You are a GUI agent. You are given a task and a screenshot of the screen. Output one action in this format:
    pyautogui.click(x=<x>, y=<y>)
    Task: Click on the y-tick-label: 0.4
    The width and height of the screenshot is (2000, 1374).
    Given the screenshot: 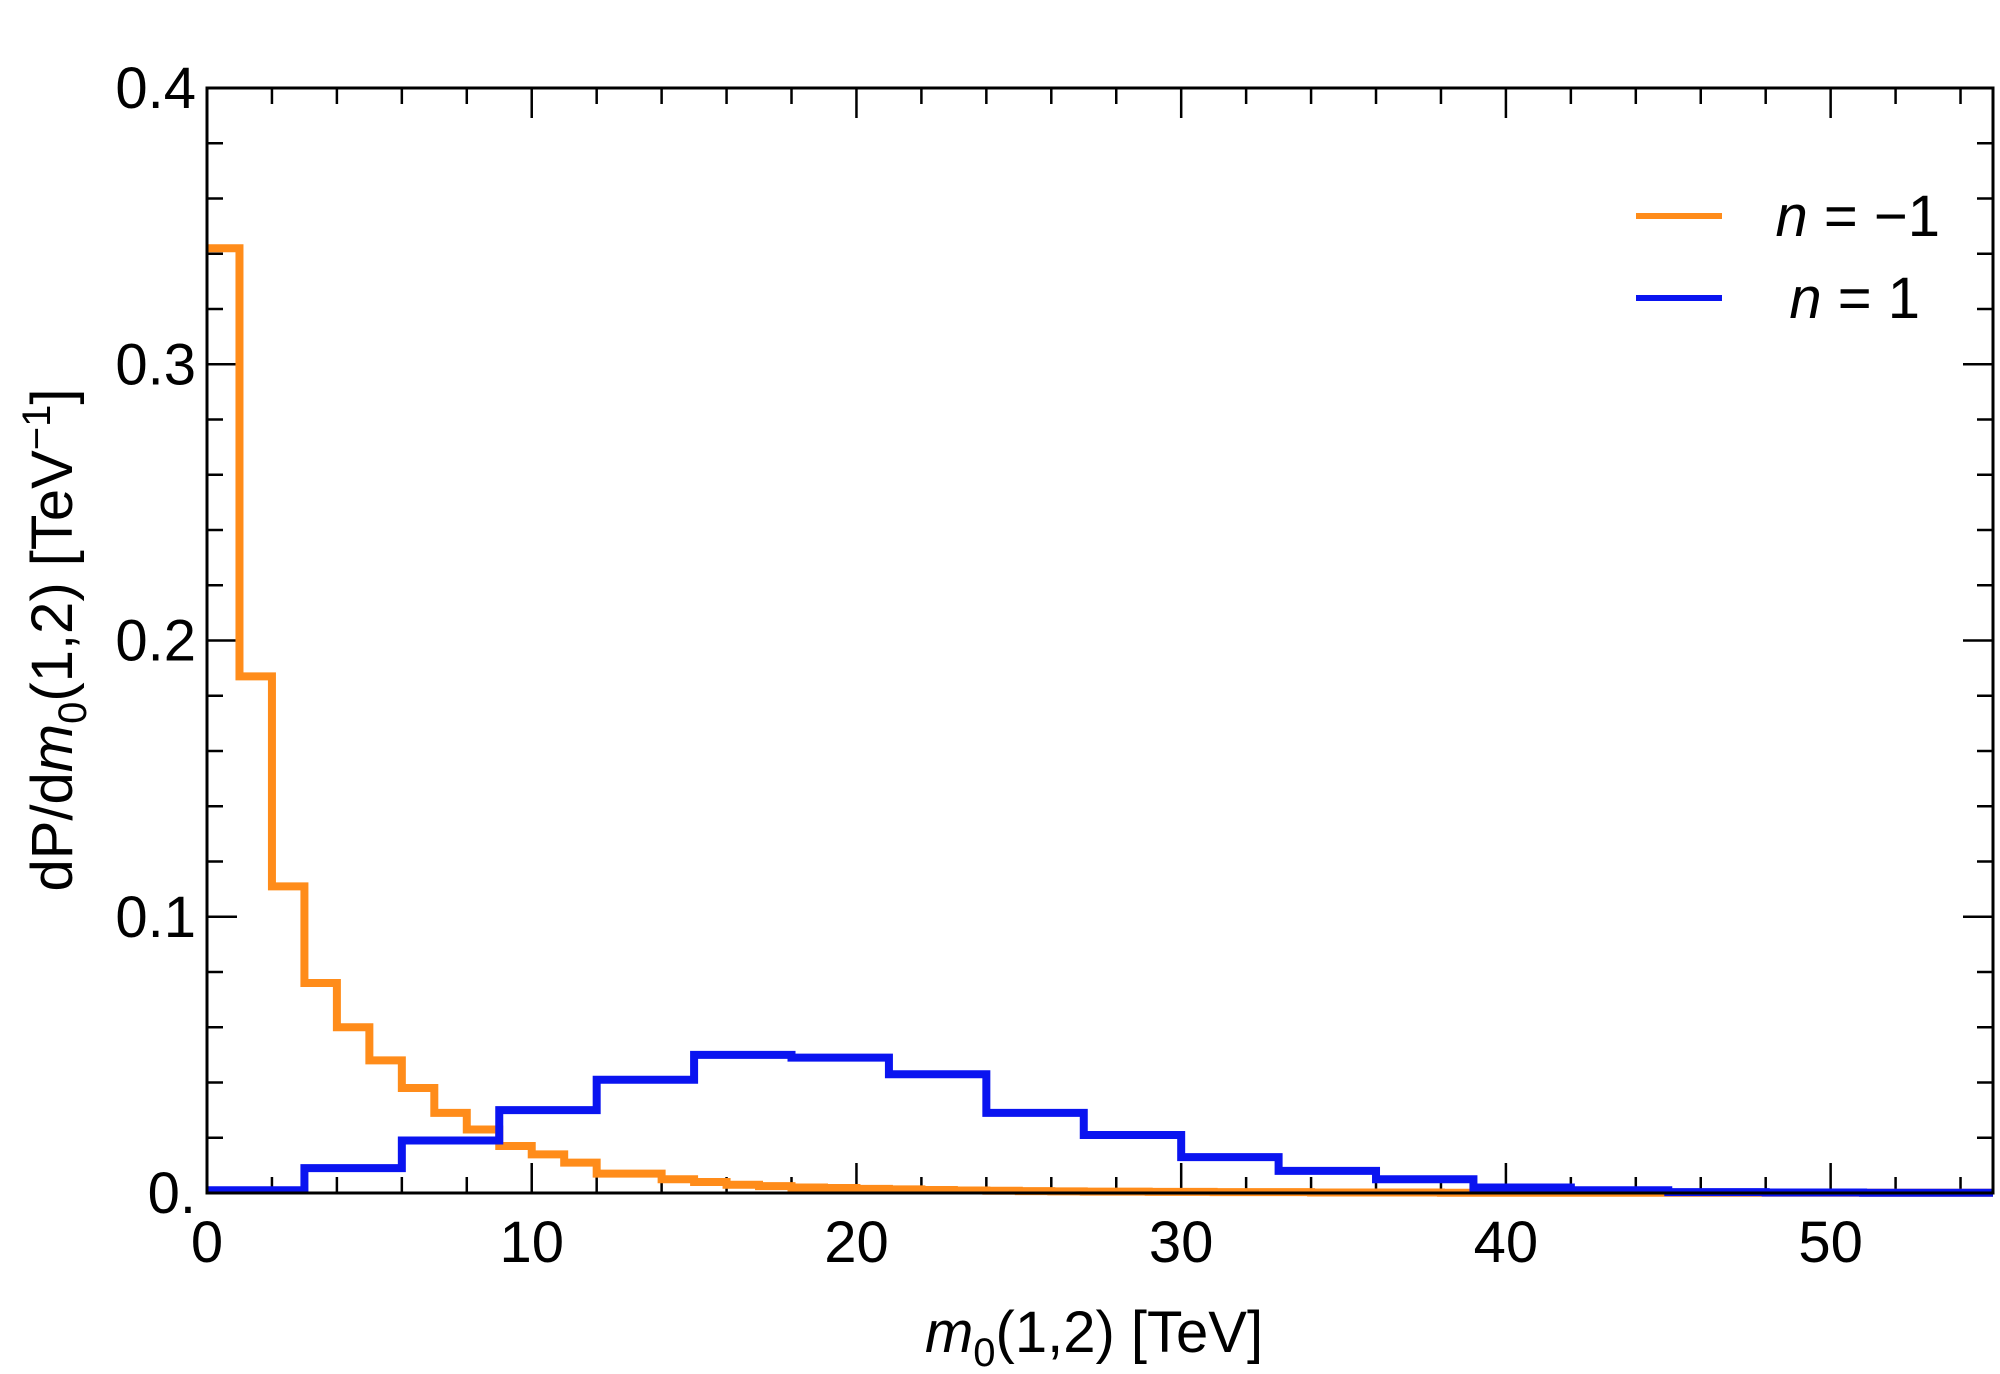 What is the action you would take?
    pyautogui.click(x=155, y=88)
    